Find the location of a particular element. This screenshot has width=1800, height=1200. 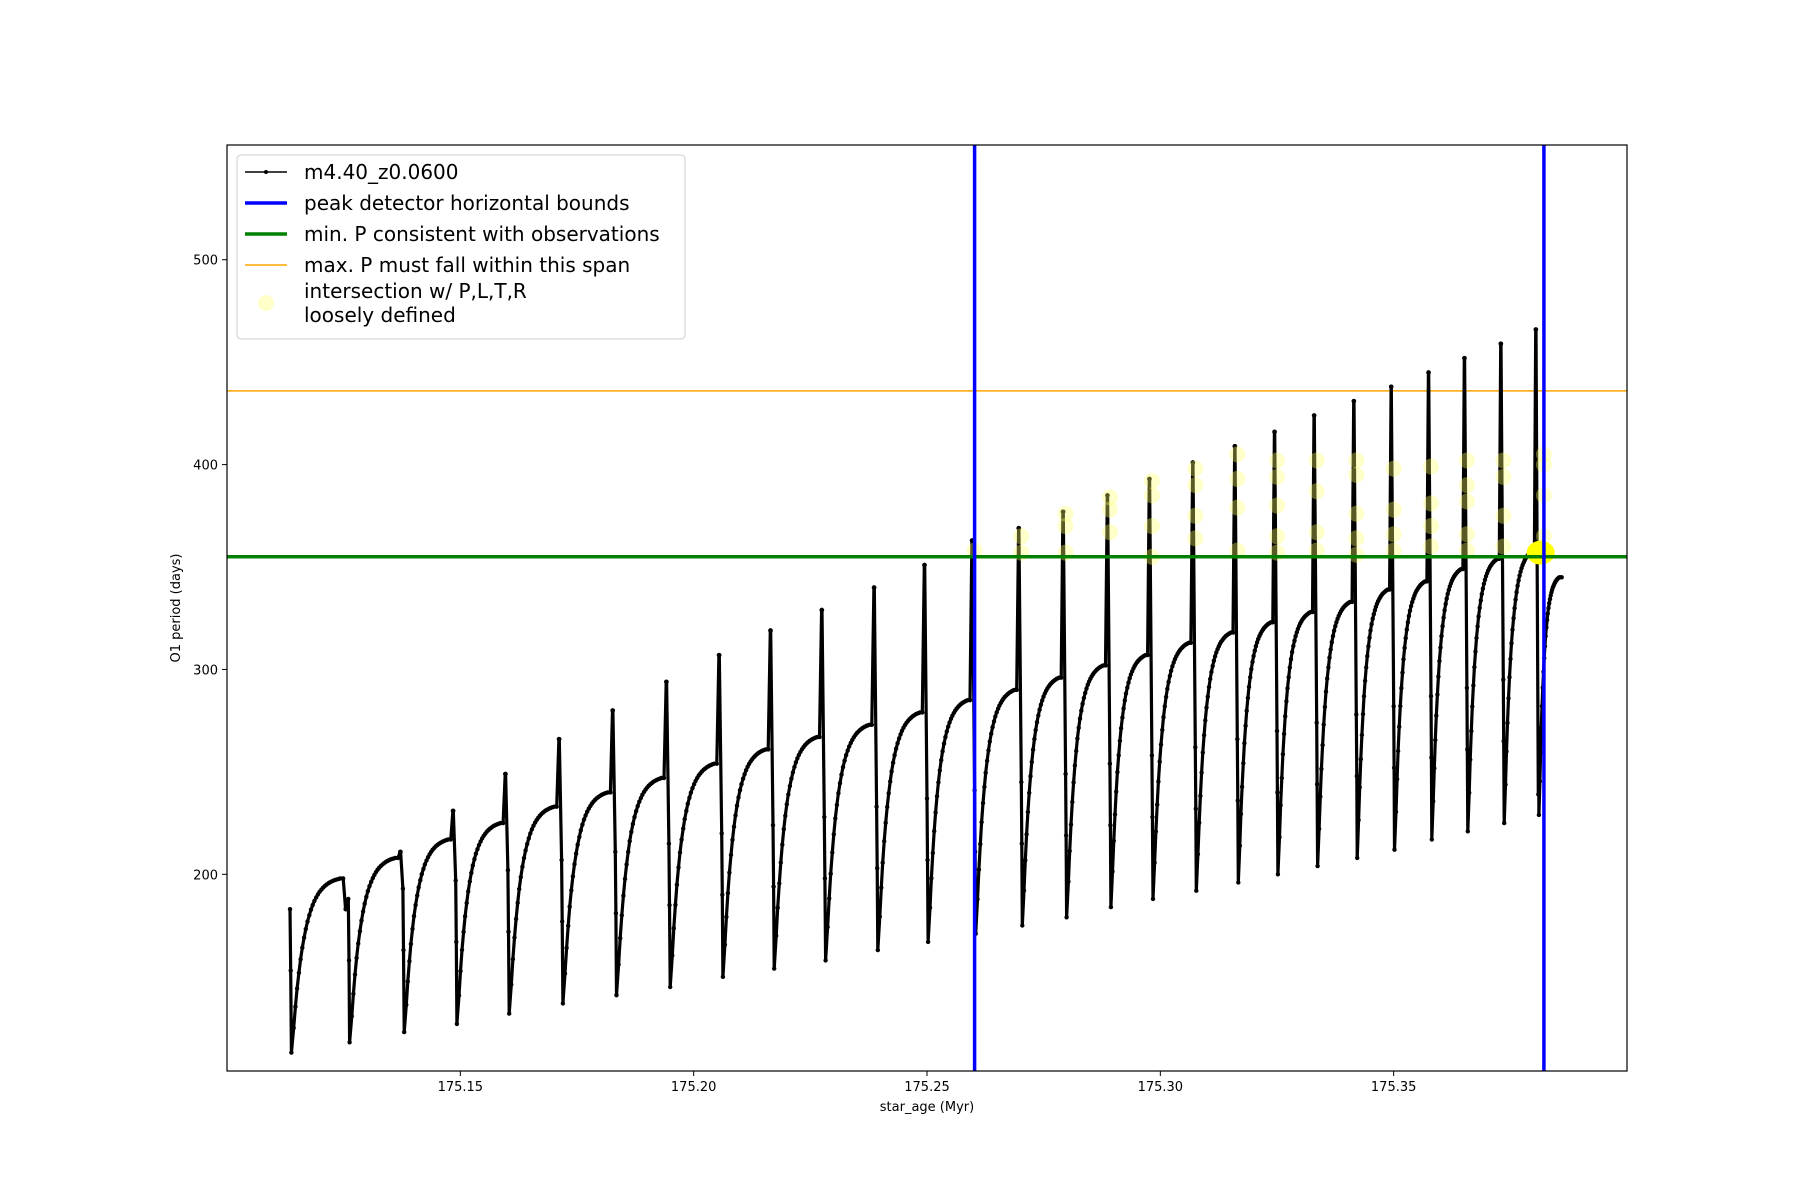

y-tick-label: 400 is located at coordinates (205, 466).